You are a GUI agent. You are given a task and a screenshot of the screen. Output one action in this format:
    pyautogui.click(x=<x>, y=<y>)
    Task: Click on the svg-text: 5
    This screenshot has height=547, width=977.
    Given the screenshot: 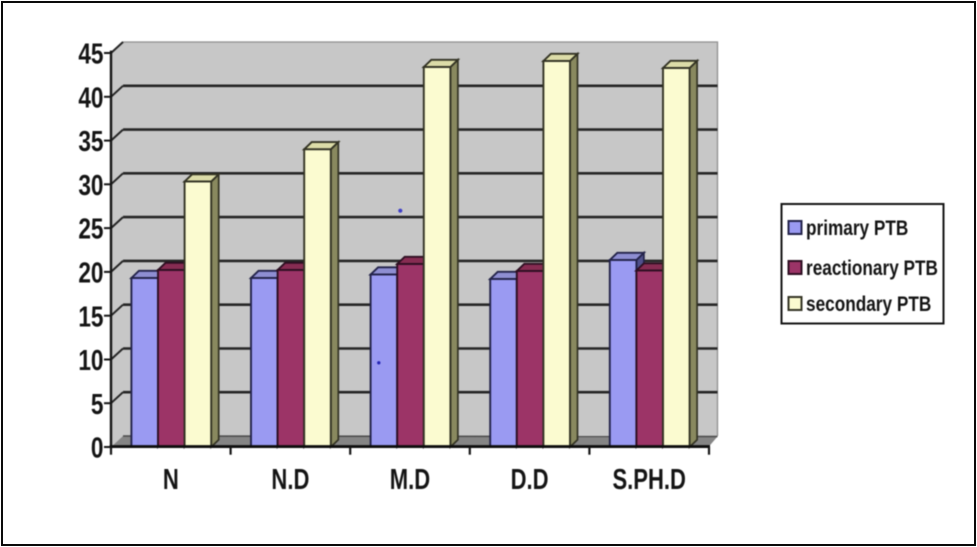 What is the action you would take?
    pyautogui.click(x=97, y=403)
    